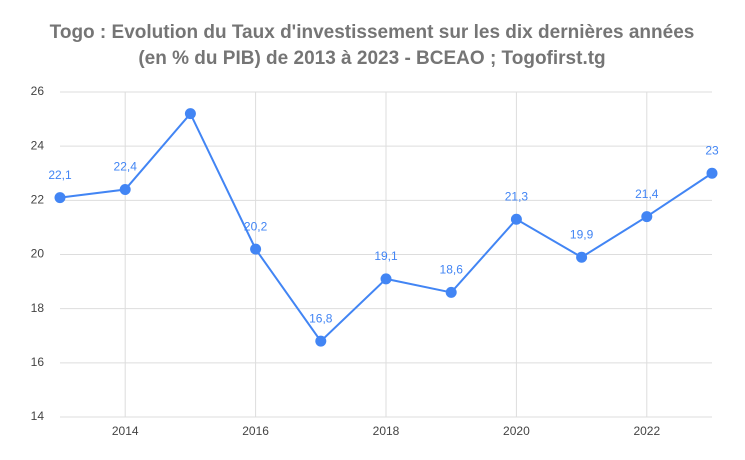 The image size is (745, 460). Describe the element at coordinates (38, 254) in the screenshot. I see `y-tick-label: 20` at that location.